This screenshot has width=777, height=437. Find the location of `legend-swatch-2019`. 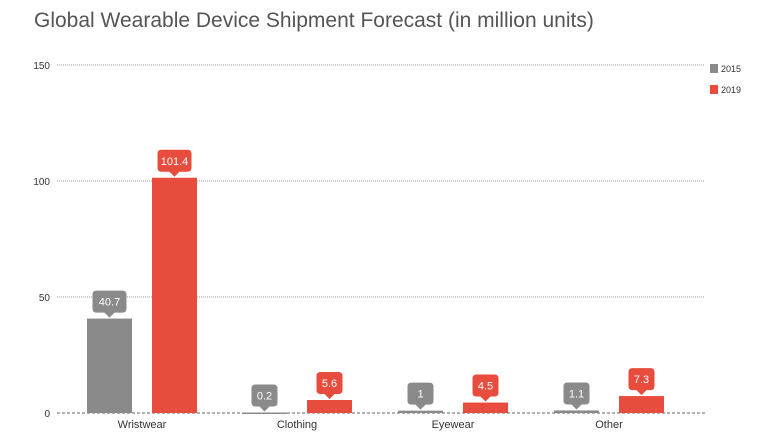

legend-swatch-2019 is located at coordinates (714, 89).